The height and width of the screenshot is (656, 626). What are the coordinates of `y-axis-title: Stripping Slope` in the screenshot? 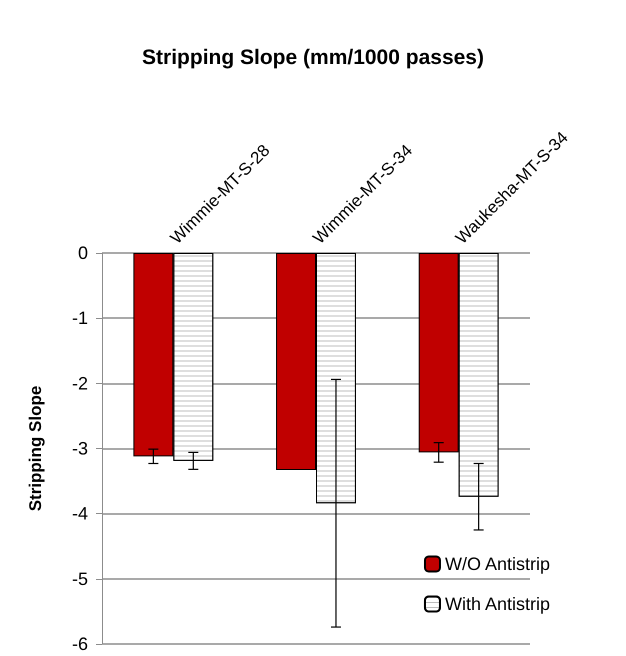 It's located at (35, 449).